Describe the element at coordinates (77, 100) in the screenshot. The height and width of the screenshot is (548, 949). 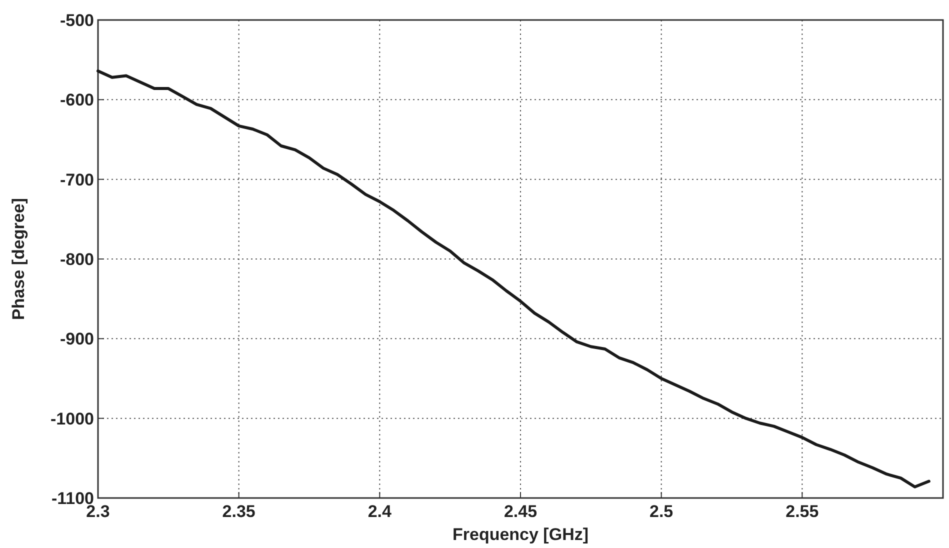
I see `y-tick-label: -600` at that location.